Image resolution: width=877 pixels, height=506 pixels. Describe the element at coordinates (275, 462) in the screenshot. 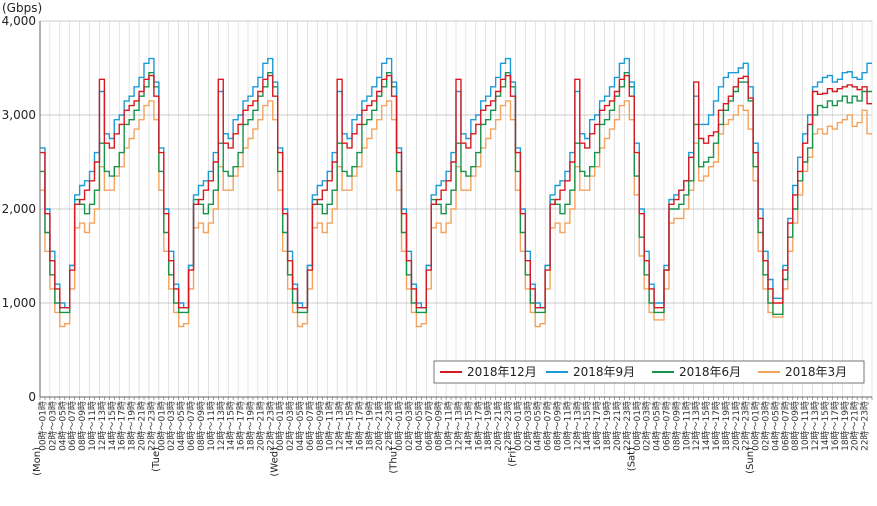

I see `day-label: (Wed)` at that location.